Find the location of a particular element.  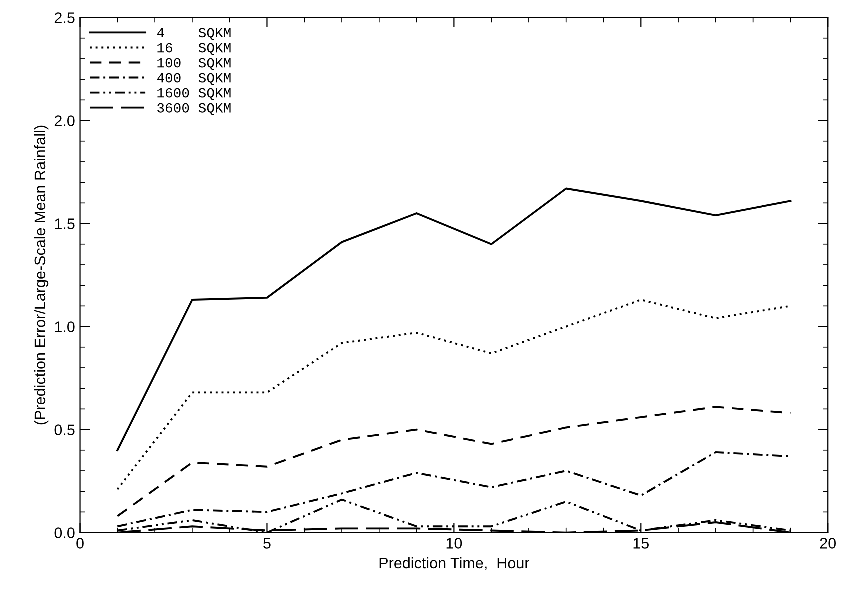

x-tick-label: 10 is located at coordinates (454, 543).